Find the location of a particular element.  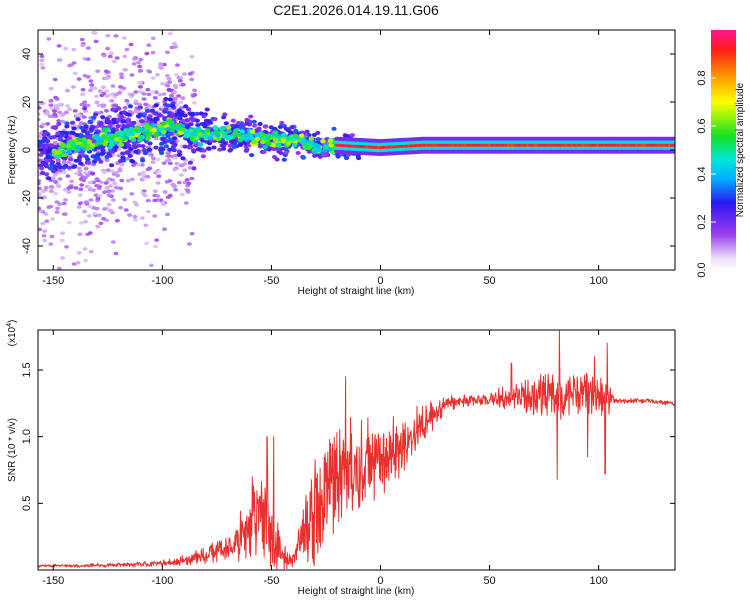

y-tick-label: 20 is located at coordinates (27, 102).